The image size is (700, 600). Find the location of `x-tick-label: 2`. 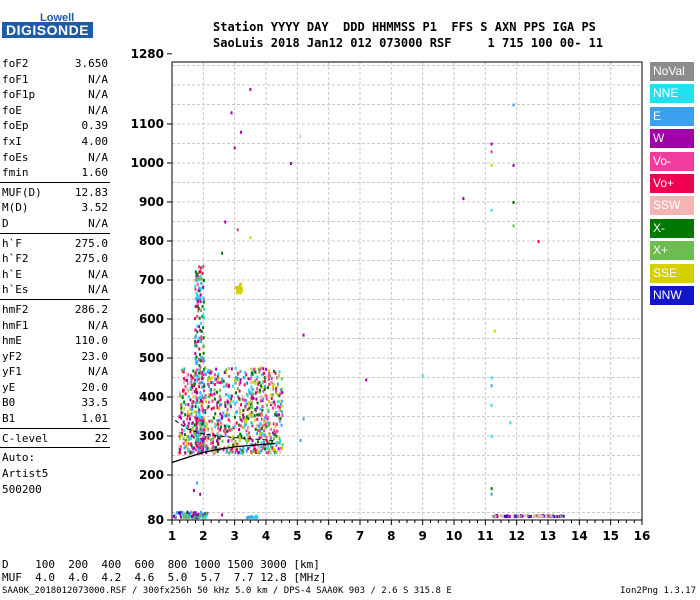

x-tick-label: 2 is located at coordinates (203, 536).